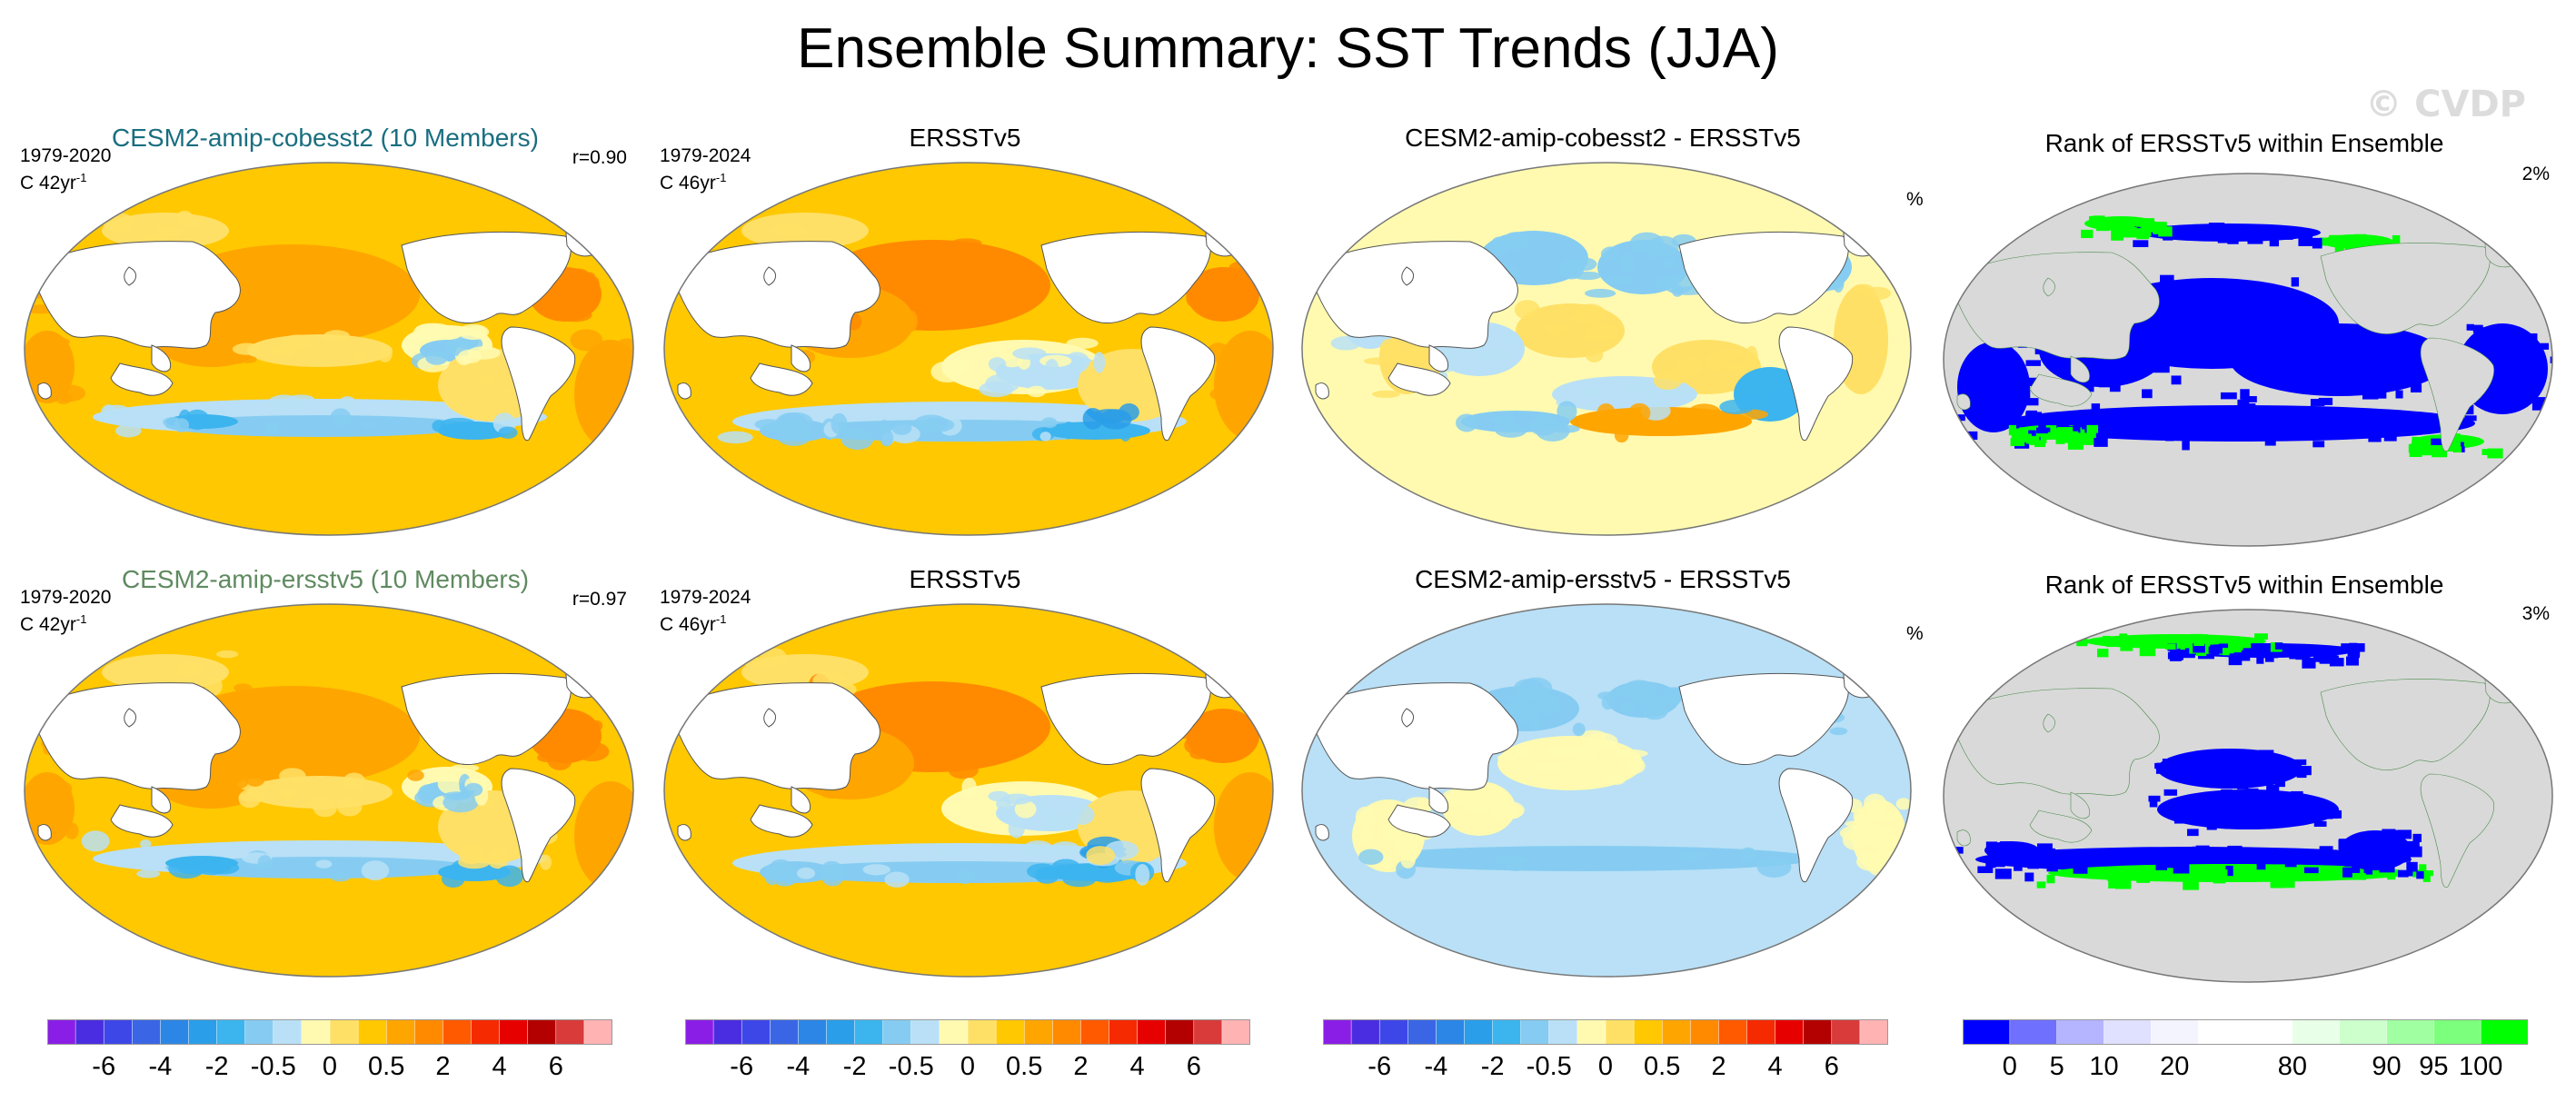 The width and height of the screenshot is (2576, 1102). Describe the element at coordinates (2104, 1066) in the screenshot. I see `colorbar-tick-label: 10` at that location.